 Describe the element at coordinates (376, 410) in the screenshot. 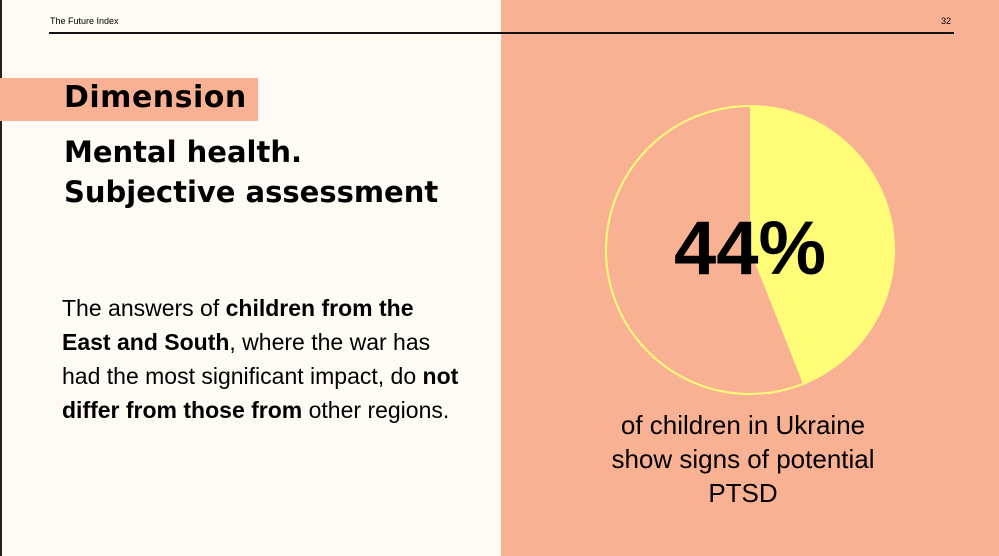

I see `body-text-part: other regions.` at that location.